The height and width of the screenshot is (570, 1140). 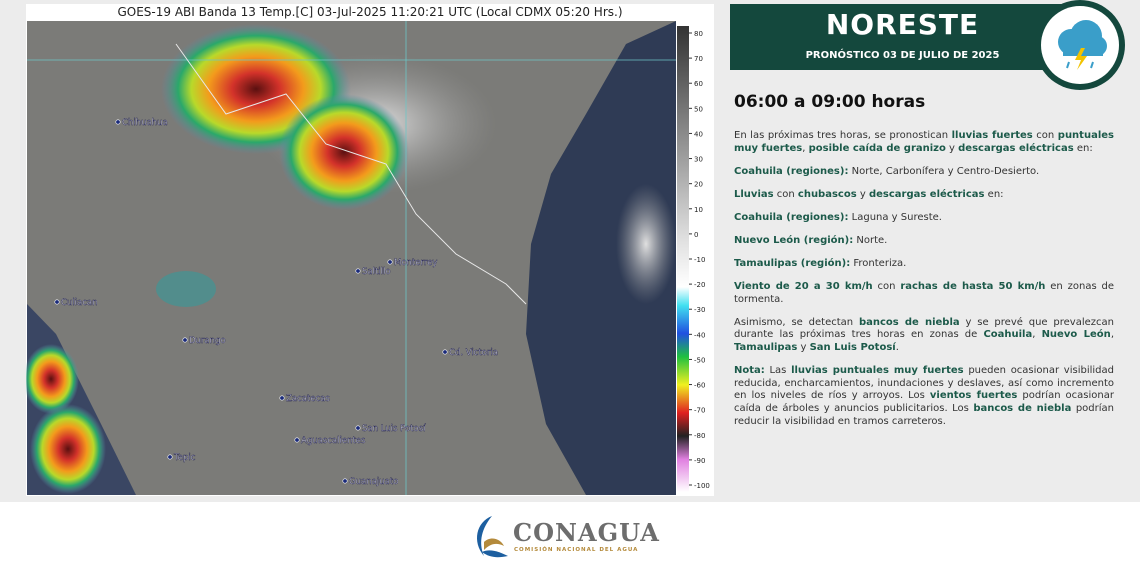 I want to click on bold-text: Lluvias, so click(x=754, y=194).